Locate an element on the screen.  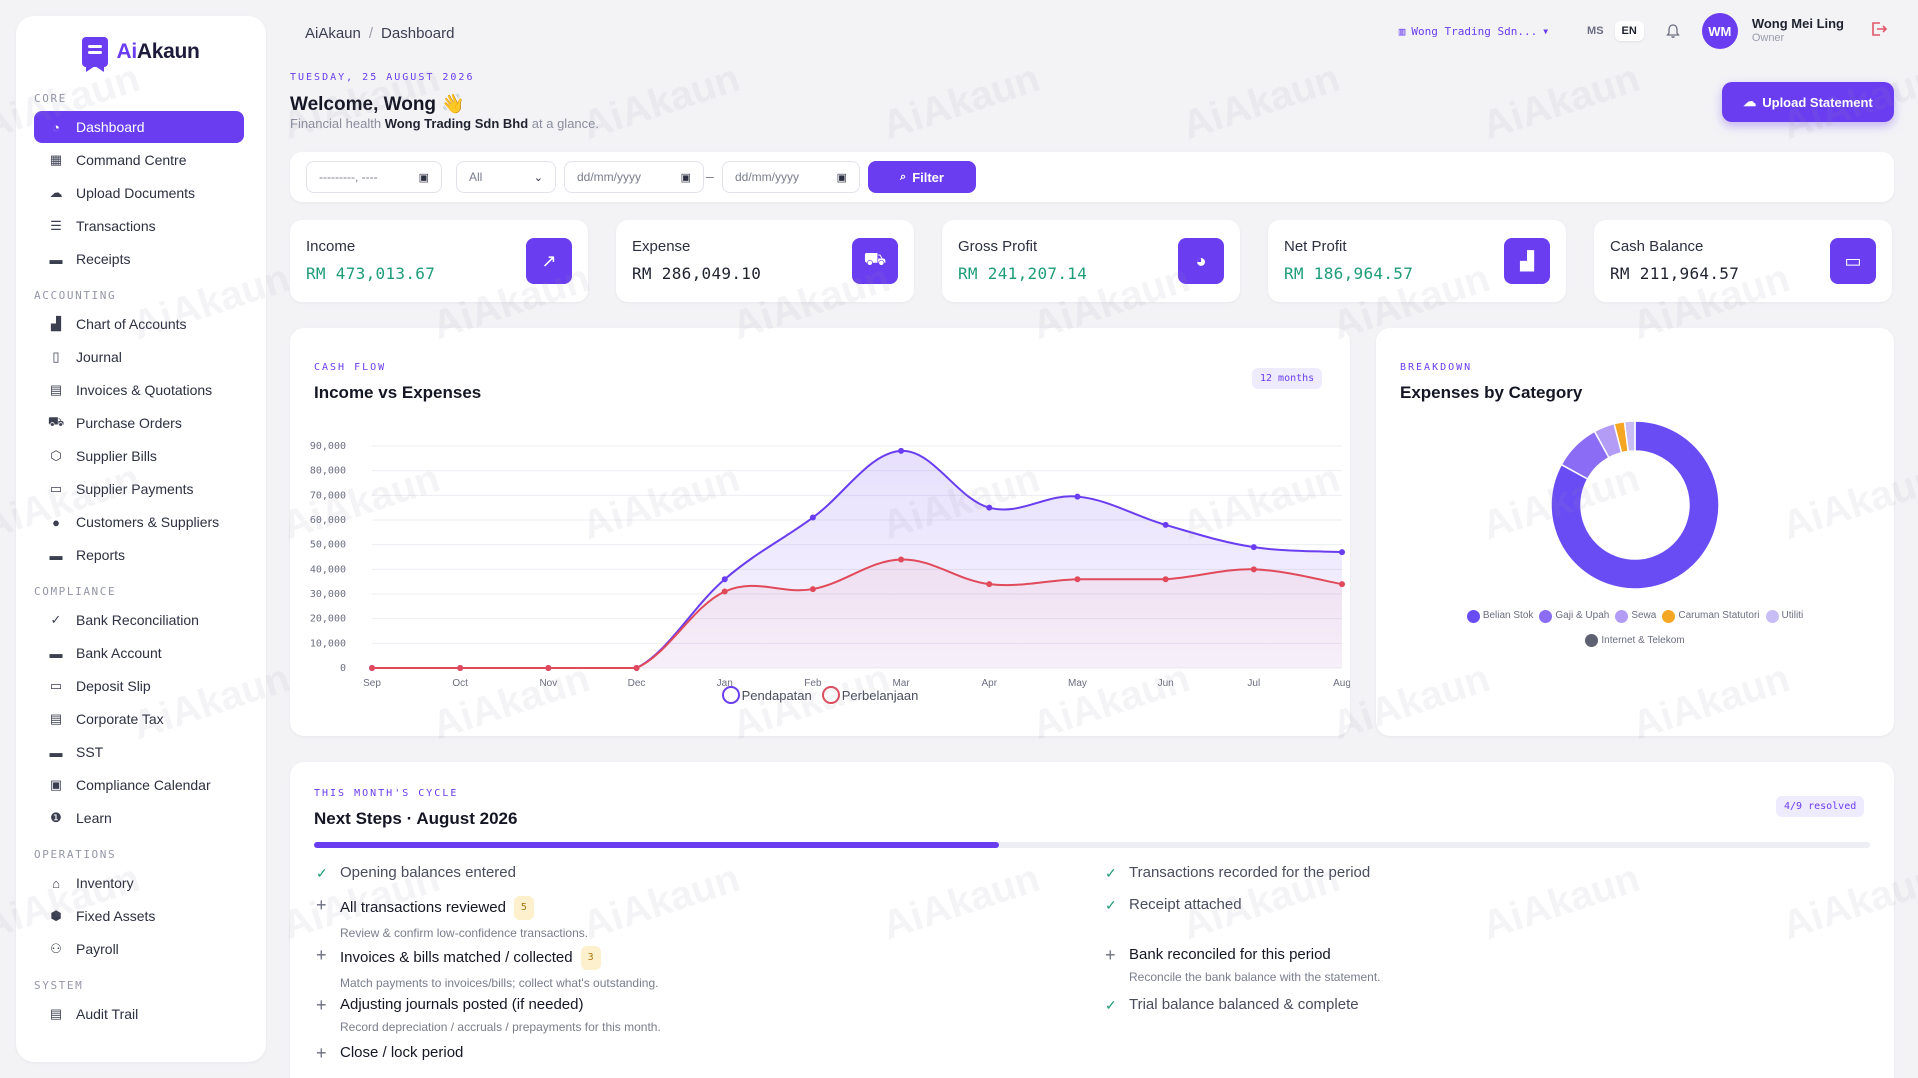
donut-legend-item: Caruman Statutori is located at coordinates (1711, 616).